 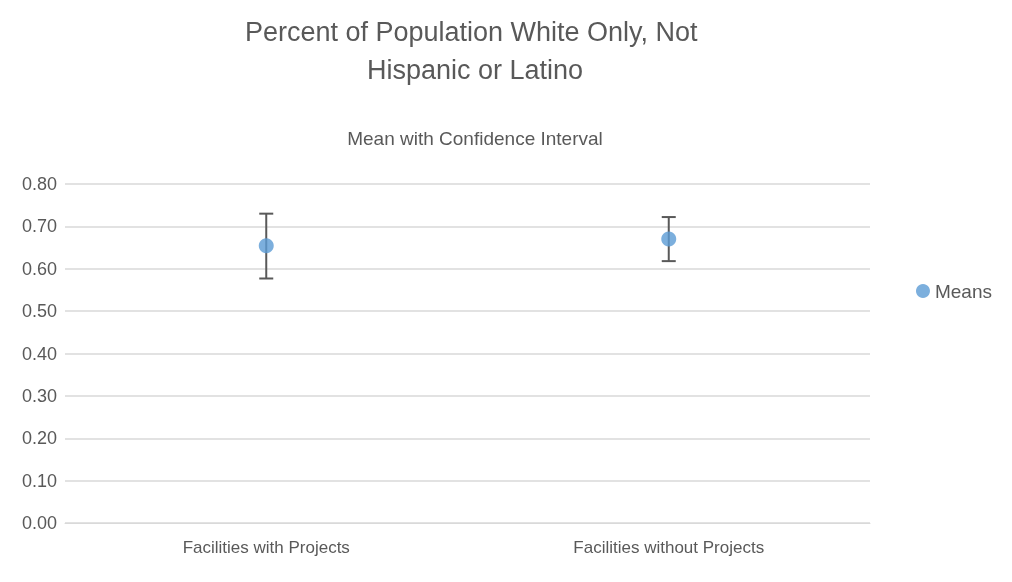 I want to click on y-tick-label: 0.40, so click(x=39, y=353).